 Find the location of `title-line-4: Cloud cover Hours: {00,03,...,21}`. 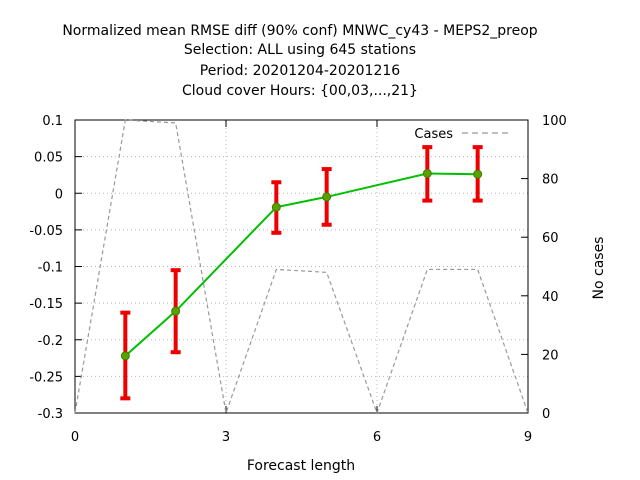

title-line-4: Cloud cover Hours: {00,03,...,21} is located at coordinates (300, 91).